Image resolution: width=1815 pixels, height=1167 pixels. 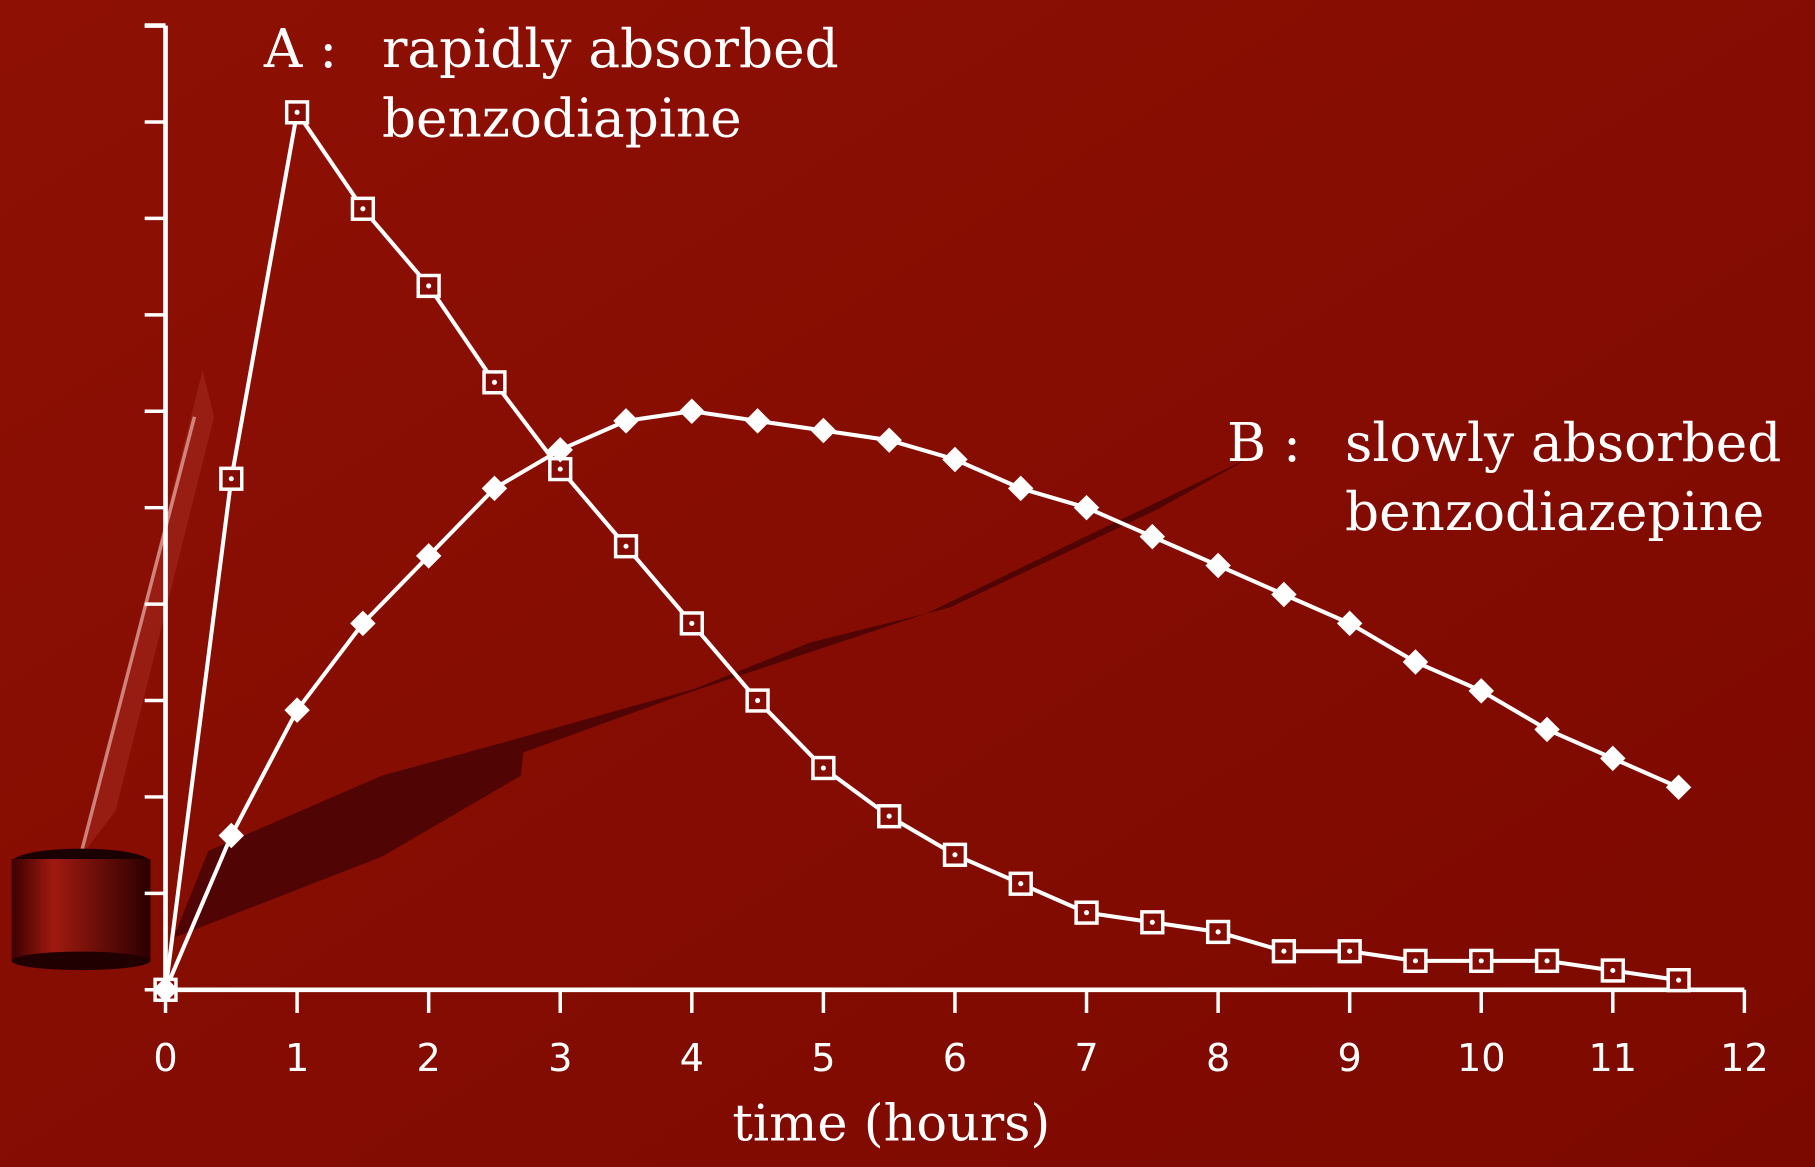 What do you see at coordinates (823, 1059) in the screenshot?
I see `x-tick-label: 5` at bounding box center [823, 1059].